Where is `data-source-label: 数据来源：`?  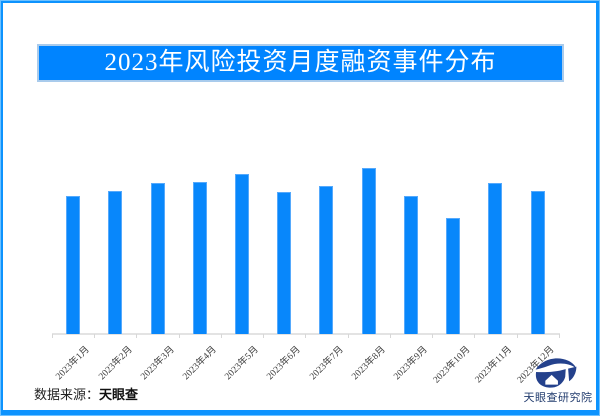 data-source-label: 数据来源： is located at coordinates (67, 394).